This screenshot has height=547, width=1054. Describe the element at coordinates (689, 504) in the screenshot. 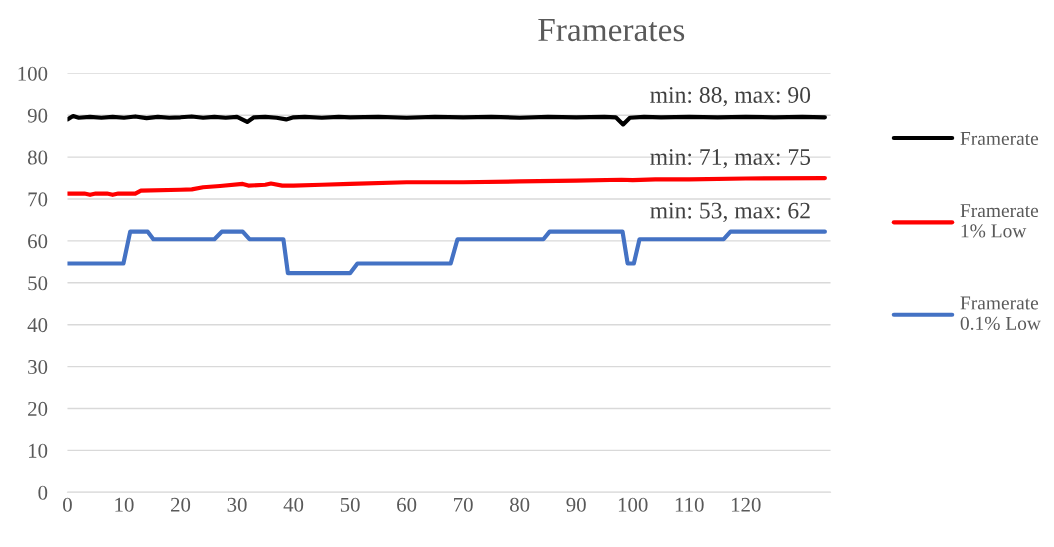

I see `x-tick-label: 110` at that location.